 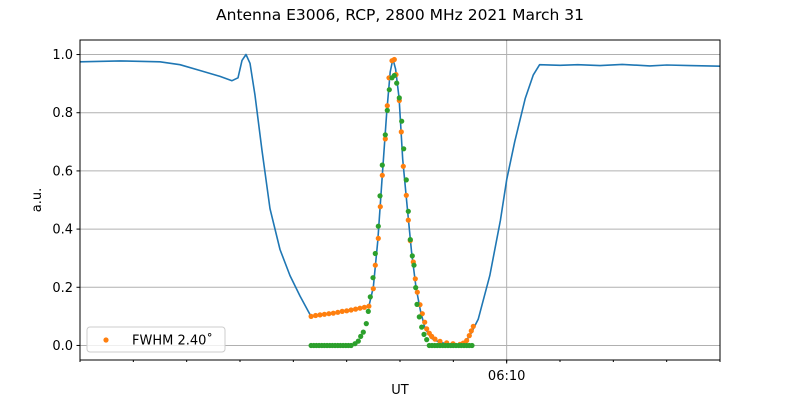 I want to click on legend-box, so click(x=156, y=339).